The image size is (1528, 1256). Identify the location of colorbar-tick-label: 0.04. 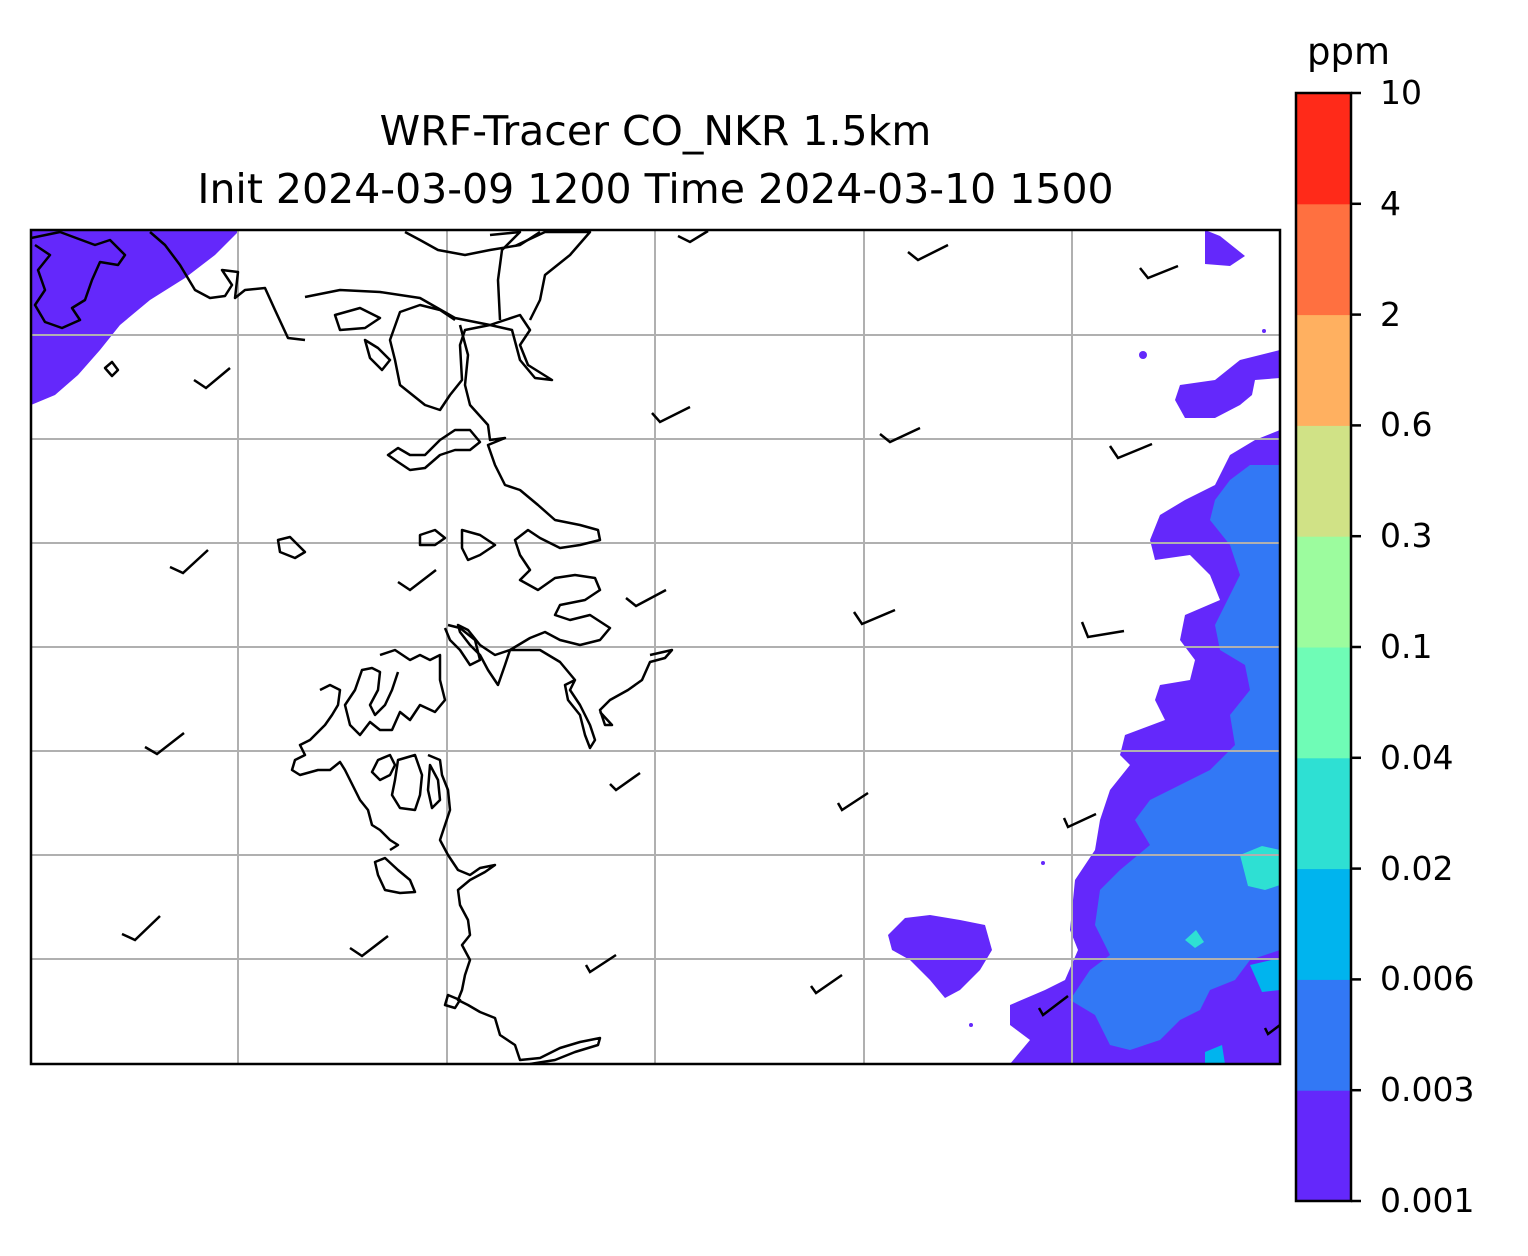
(1417, 757).